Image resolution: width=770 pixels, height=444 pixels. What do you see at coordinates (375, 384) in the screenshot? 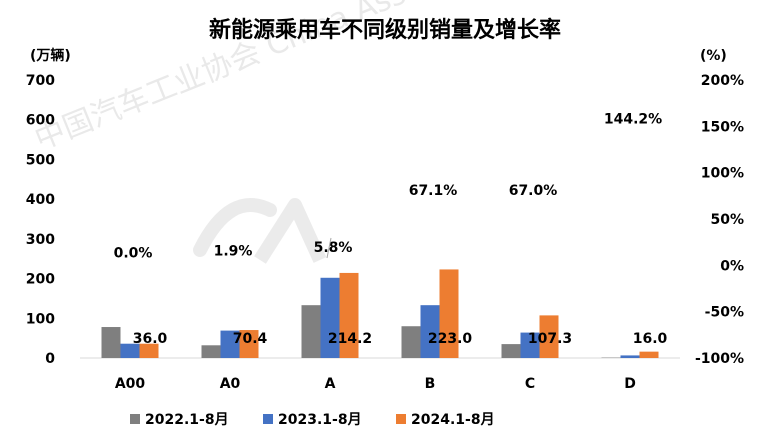
I see `category-labels: A00 A0 A B C D` at bounding box center [375, 384].